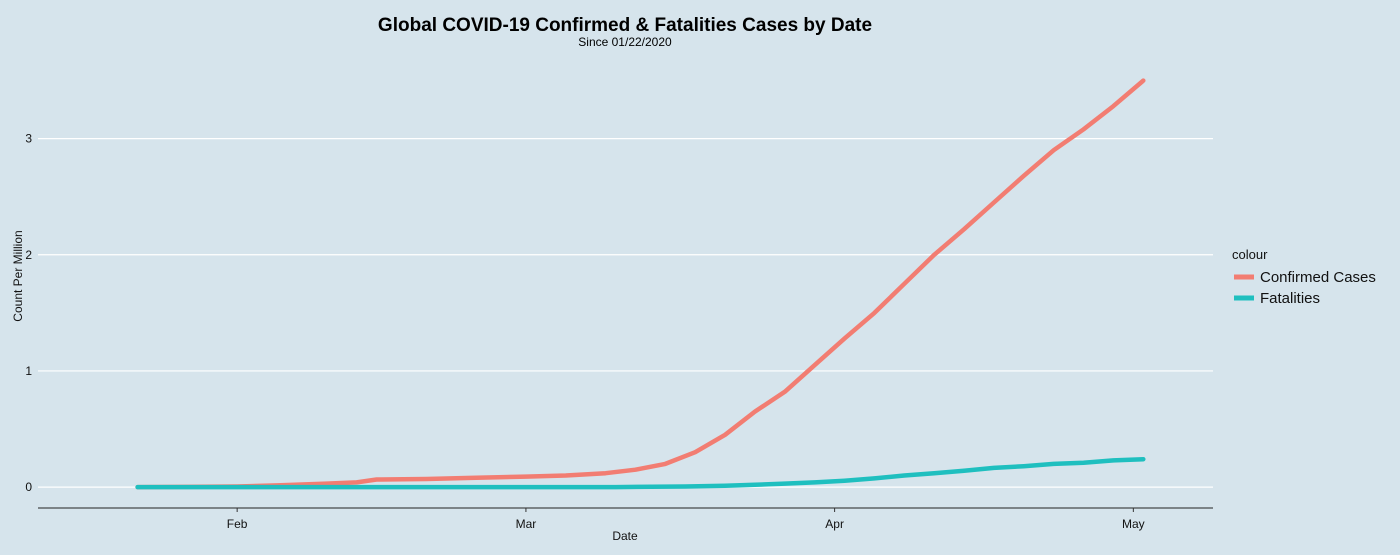 This screenshot has height=555, width=1400. Describe the element at coordinates (1305, 288) in the screenshot. I see `legend-items: Confirmed Cases Fatalities` at that location.